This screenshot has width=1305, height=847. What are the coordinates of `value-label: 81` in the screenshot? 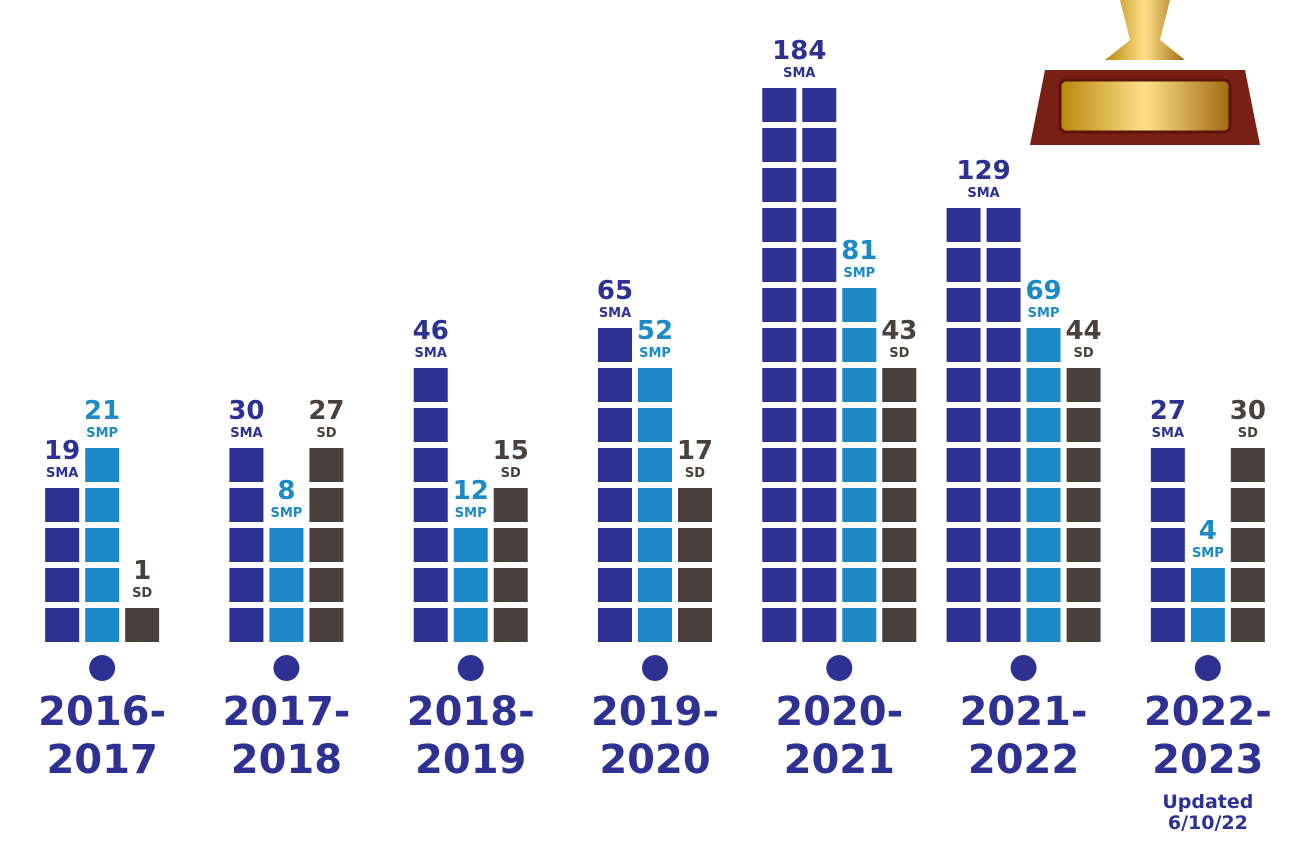 It's located at (859, 251).